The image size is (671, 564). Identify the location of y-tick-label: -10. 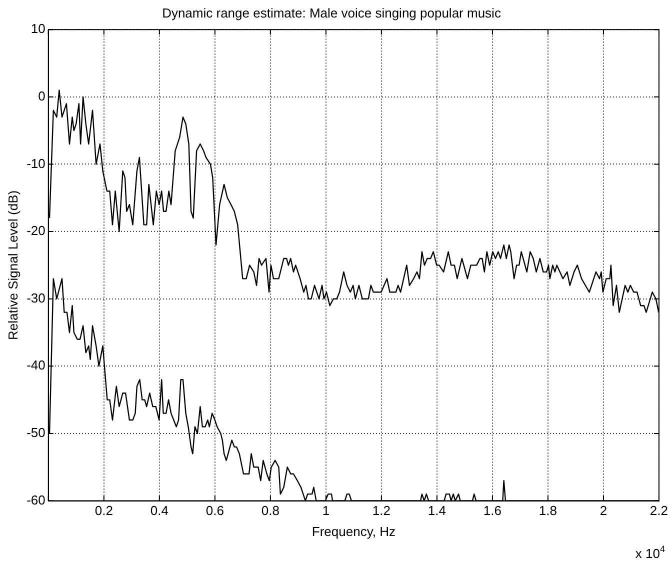
(36, 163).